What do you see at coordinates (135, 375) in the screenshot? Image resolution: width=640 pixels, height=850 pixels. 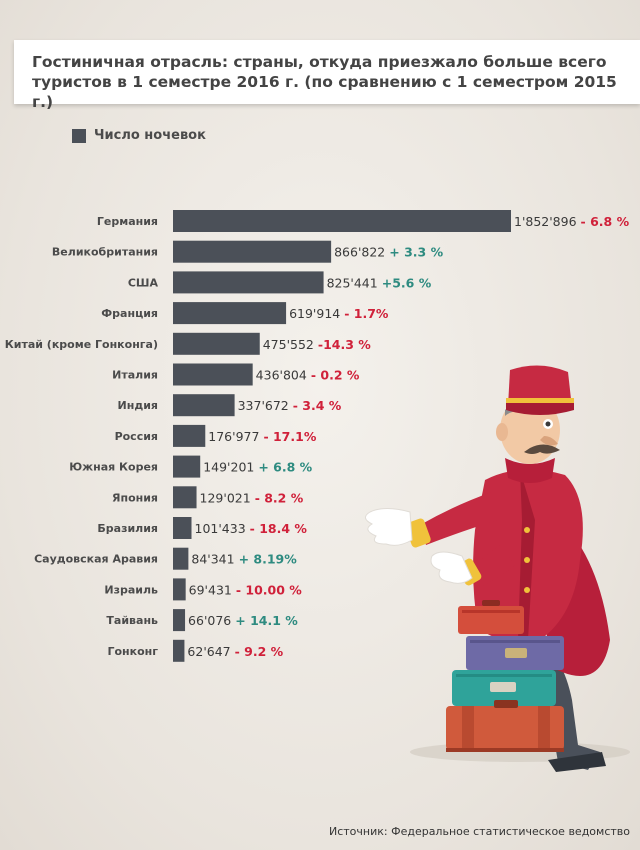 I see `category-label: Италия` at bounding box center [135, 375].